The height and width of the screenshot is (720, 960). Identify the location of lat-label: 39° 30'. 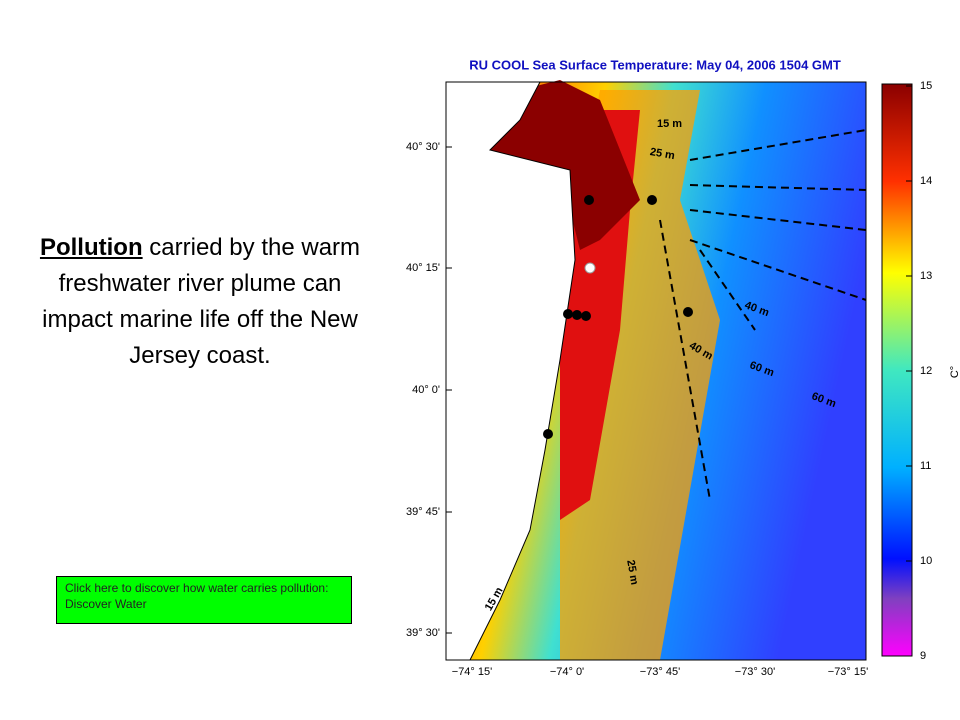
(423, 633).